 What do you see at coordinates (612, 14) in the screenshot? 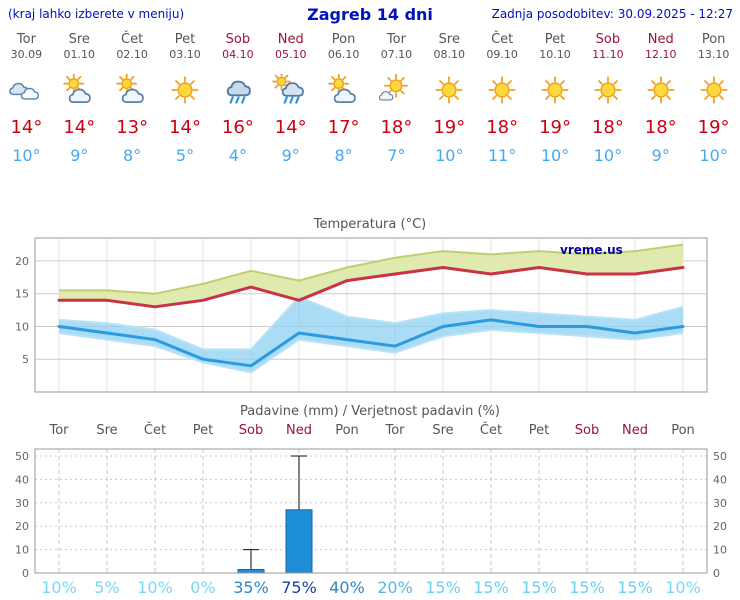
I see `last-updated: Zadnja posodobitev: 30.09.2025 - 12:27` at bounding box center [612, 14].